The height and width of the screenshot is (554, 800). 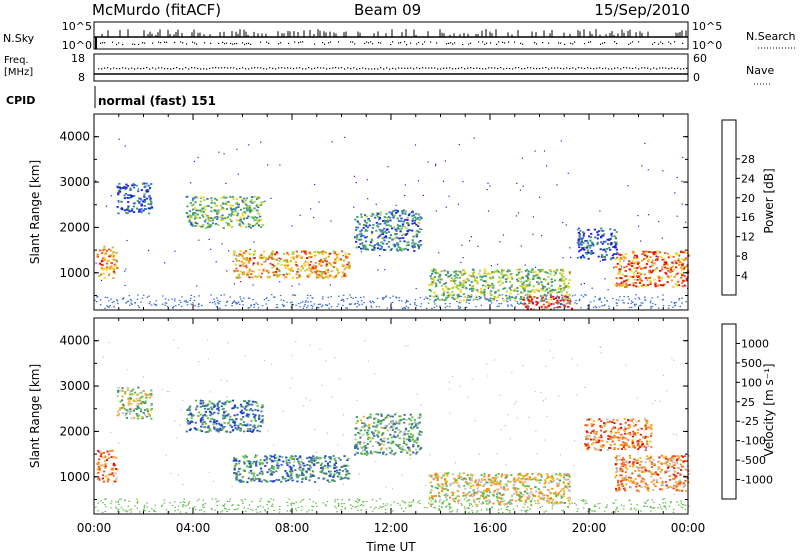 What do you see at coordinates (393, 68) in the screenshot?
I see `nave-series` at bounding box center [393, 68].